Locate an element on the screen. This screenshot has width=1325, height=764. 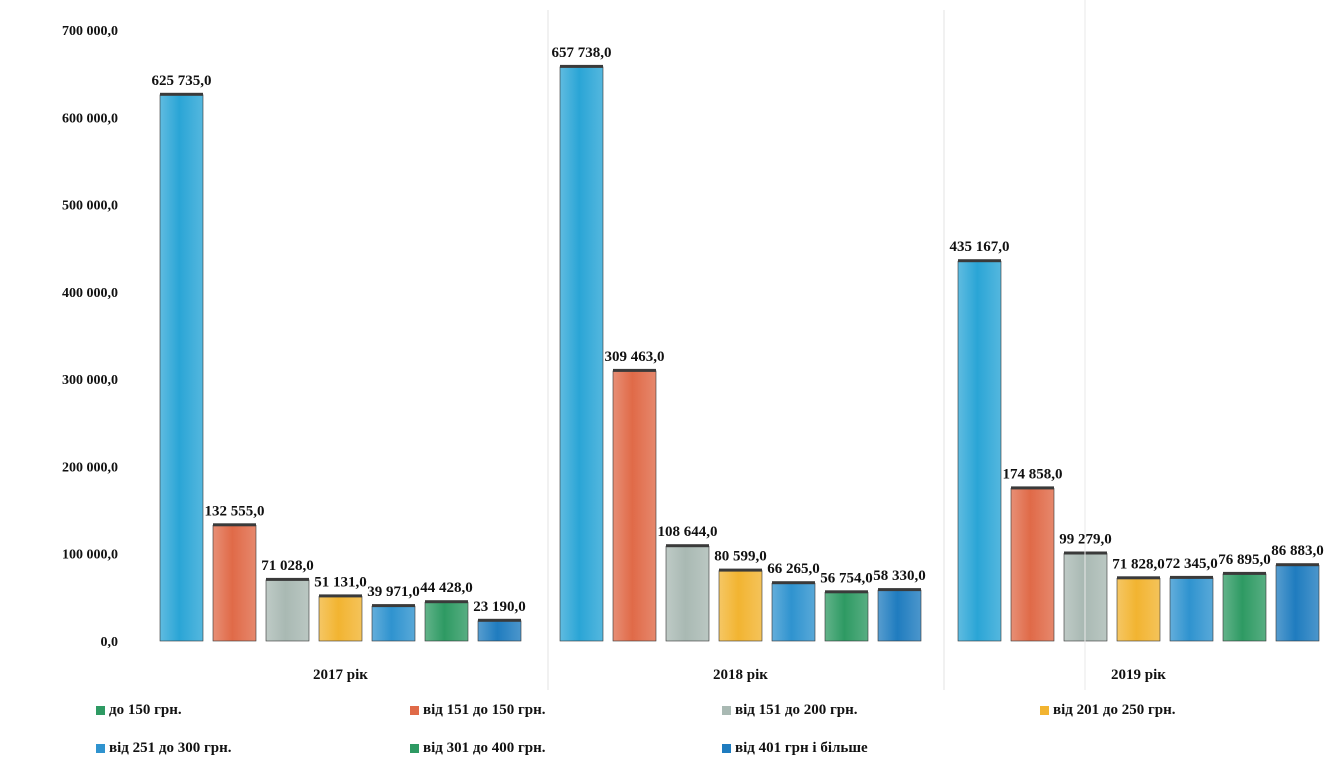
data-label: 72 345,0 is located at coordinates (1191, 564).